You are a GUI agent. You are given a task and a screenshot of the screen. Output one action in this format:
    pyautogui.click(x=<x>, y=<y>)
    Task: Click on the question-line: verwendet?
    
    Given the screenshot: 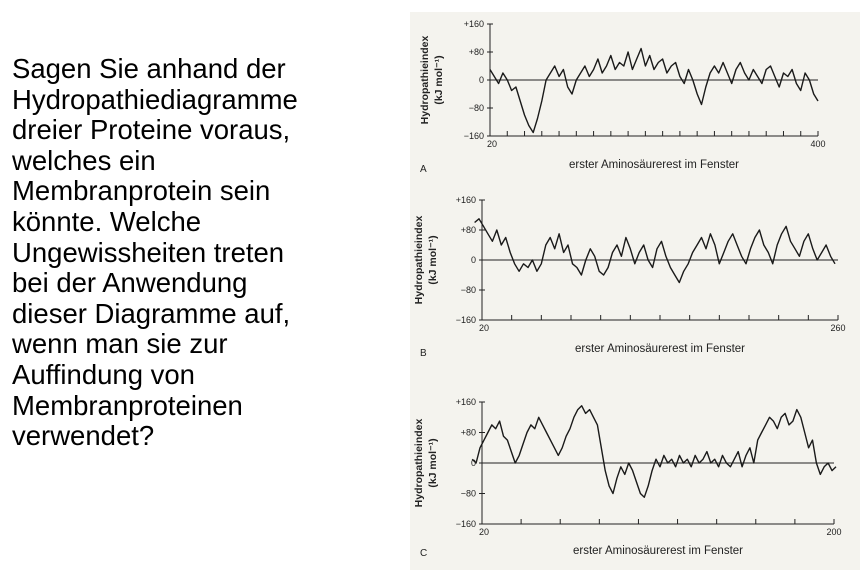 What is the action you would take?
    pyautogui.click(x=83, y=436)
    